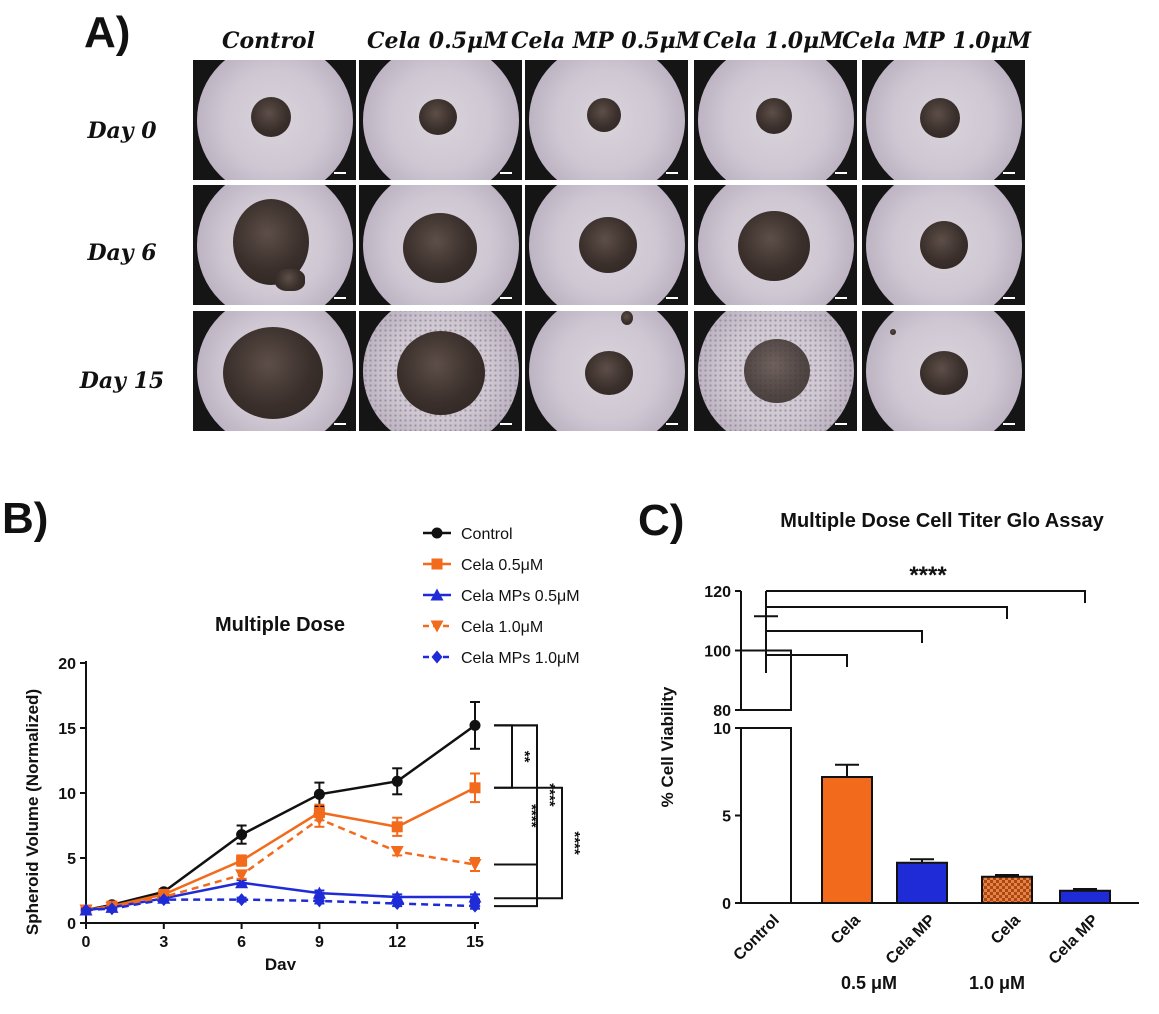  What do you see at coordinates (122, 131) in the screenshot?
I see `row-label-day-0: Day 0` at bounding box center [122, 131].